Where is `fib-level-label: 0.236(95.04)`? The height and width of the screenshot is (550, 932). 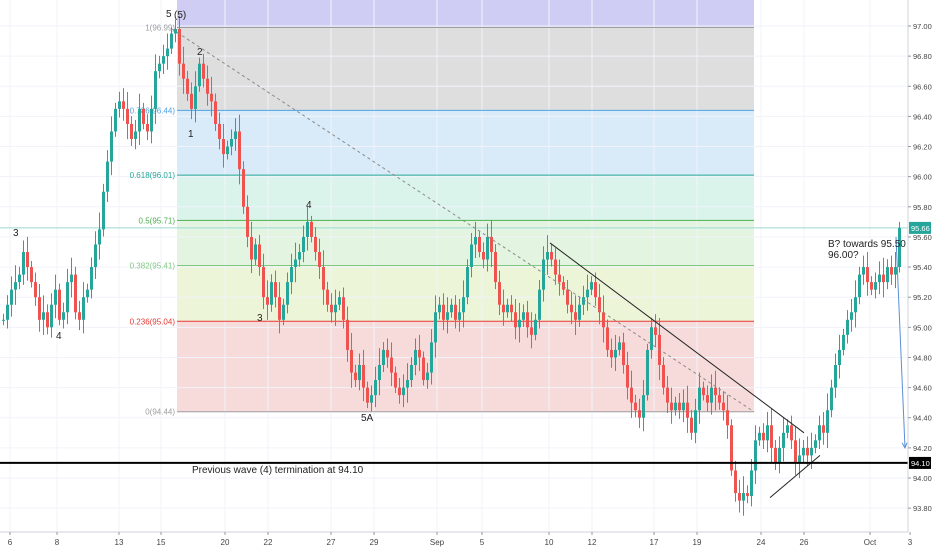
fib-level-label: 0.236(95.04) is located at coordinates (153, 321).